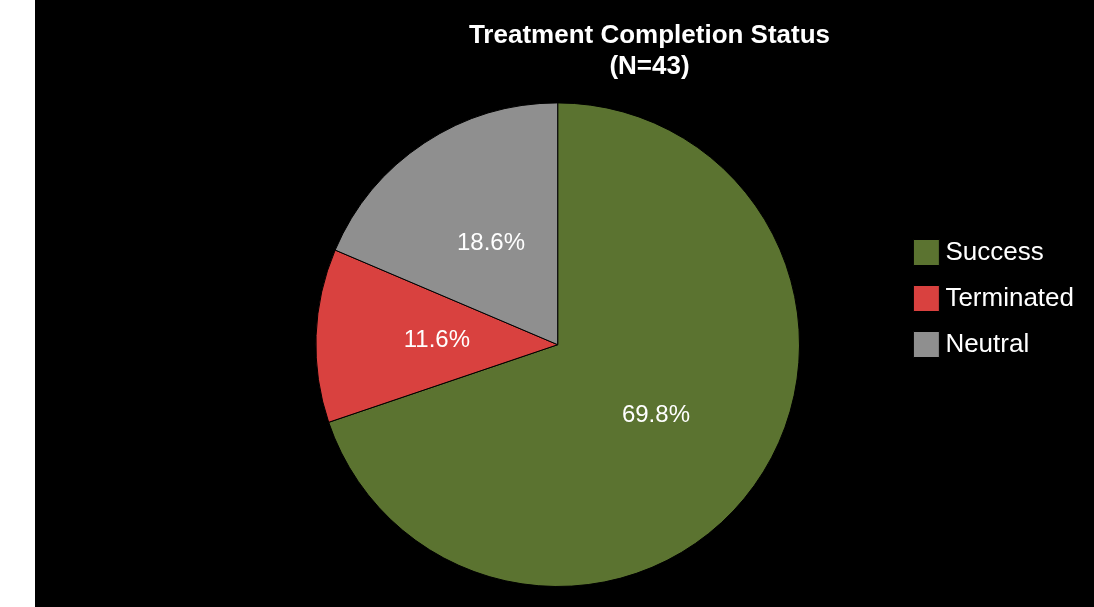  Describe the element at coordinates (1010, 296) in the screenshot. I see `legend-label: Terminated` at that location.